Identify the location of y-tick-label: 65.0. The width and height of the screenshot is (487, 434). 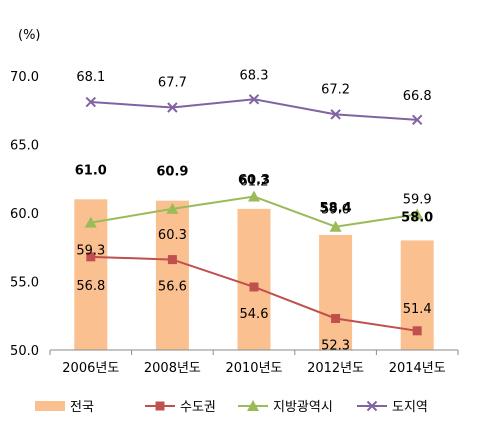
(24, 146).